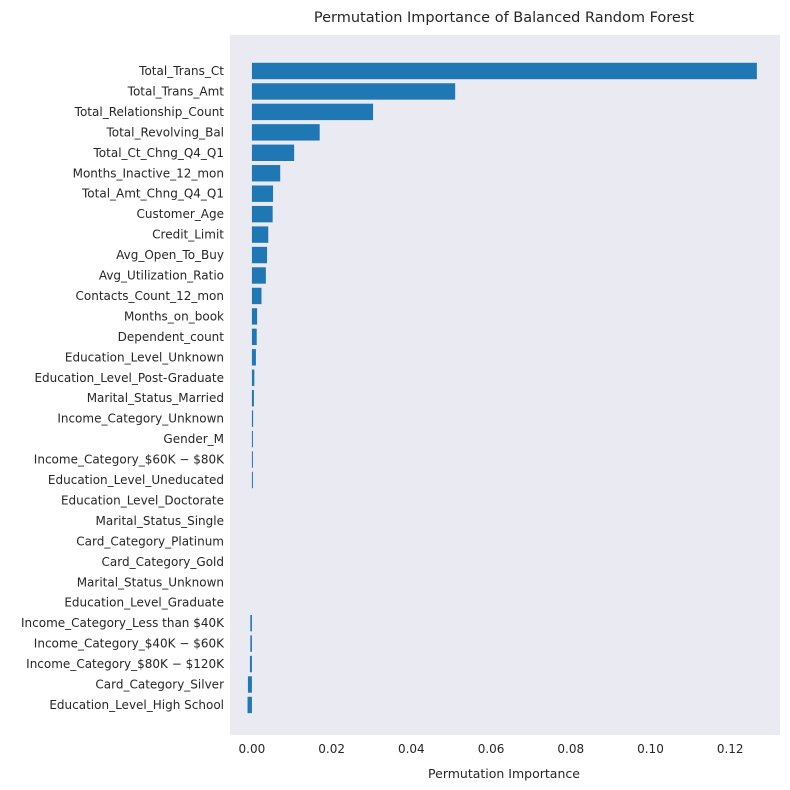  Describe the element at coordinates (174, 316) in the screenshot. I see `y-tick-label: Months_on_book` at that location.